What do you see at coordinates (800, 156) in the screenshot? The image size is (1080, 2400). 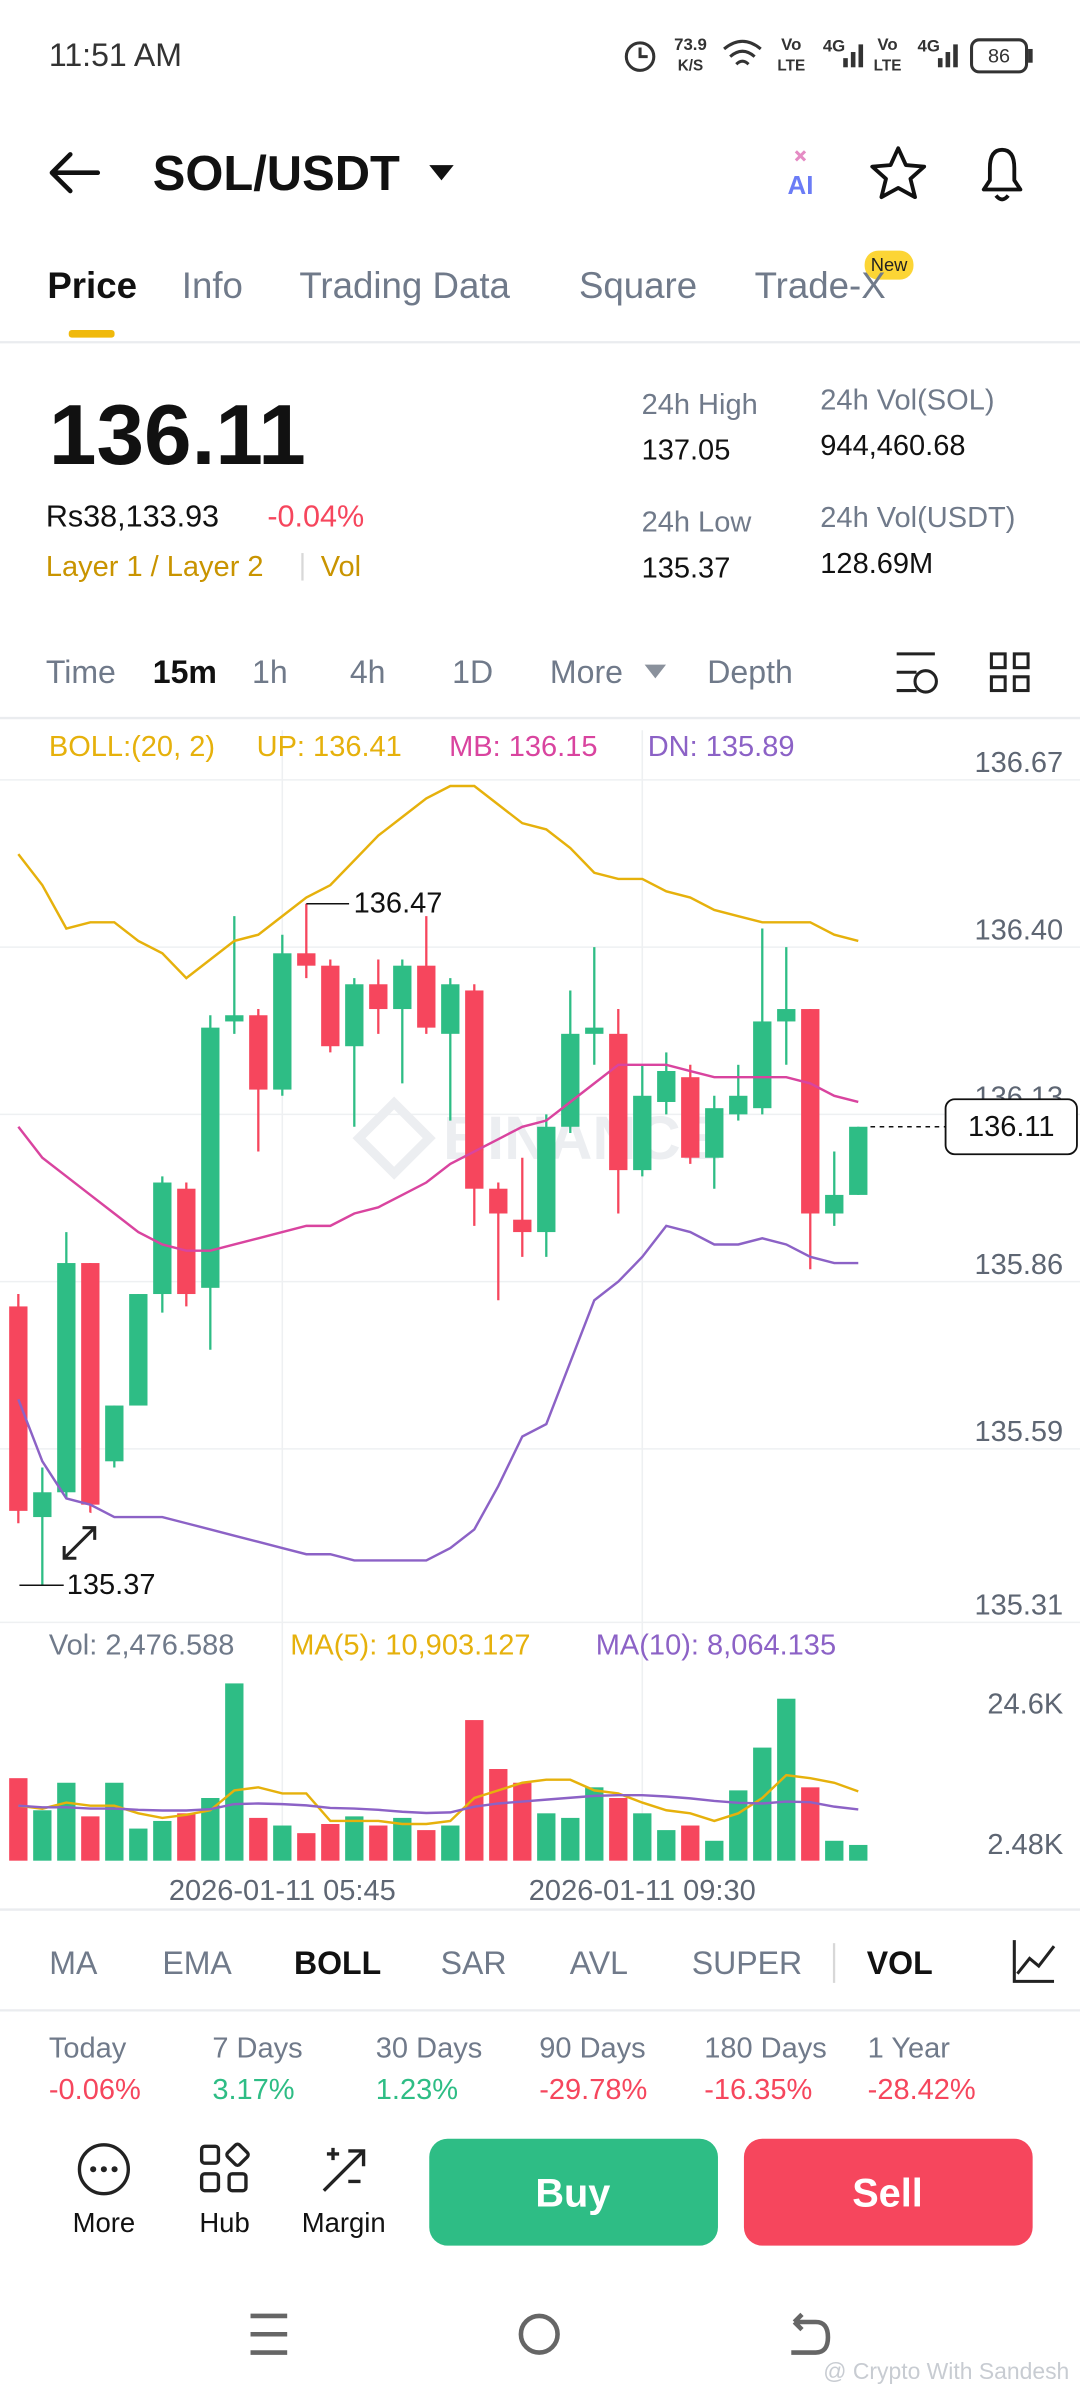 I see `ai-spark` at bounding box center [800, 156].